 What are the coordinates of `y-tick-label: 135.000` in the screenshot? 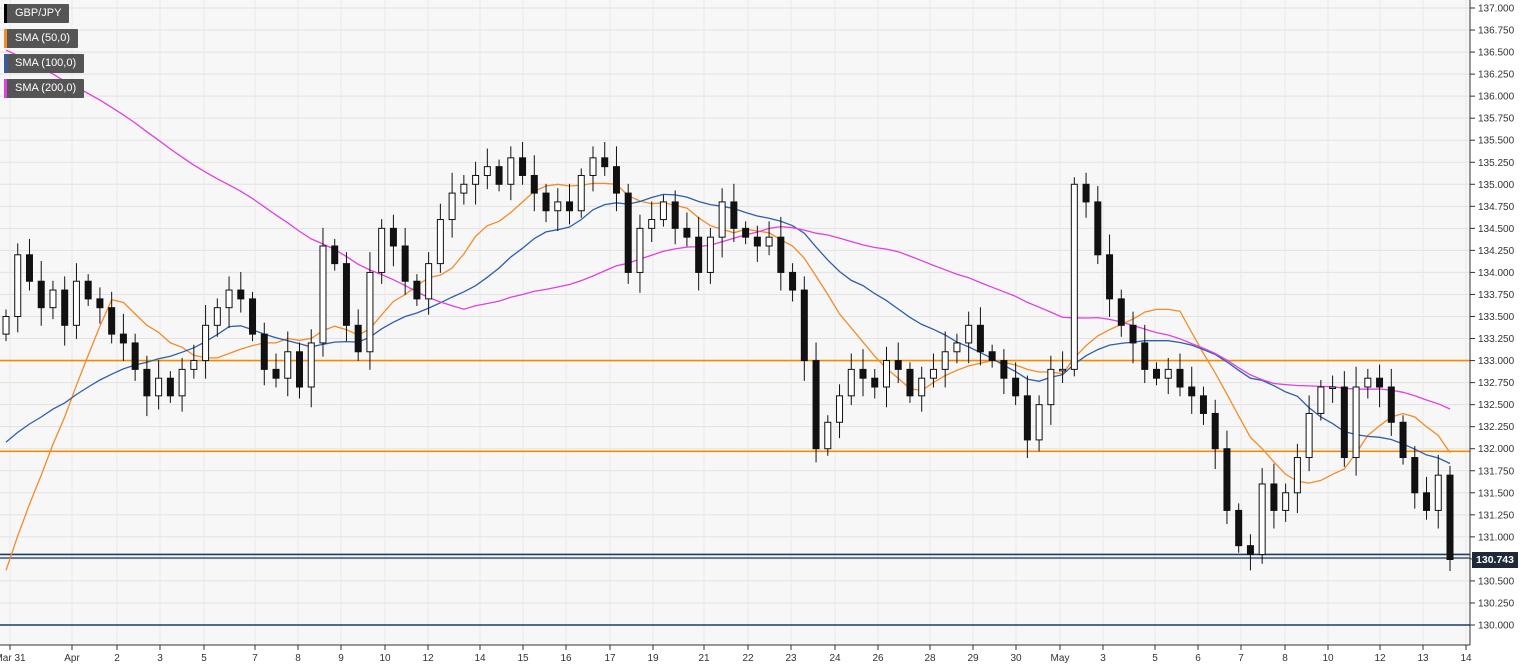 It's located at (1496, 185).